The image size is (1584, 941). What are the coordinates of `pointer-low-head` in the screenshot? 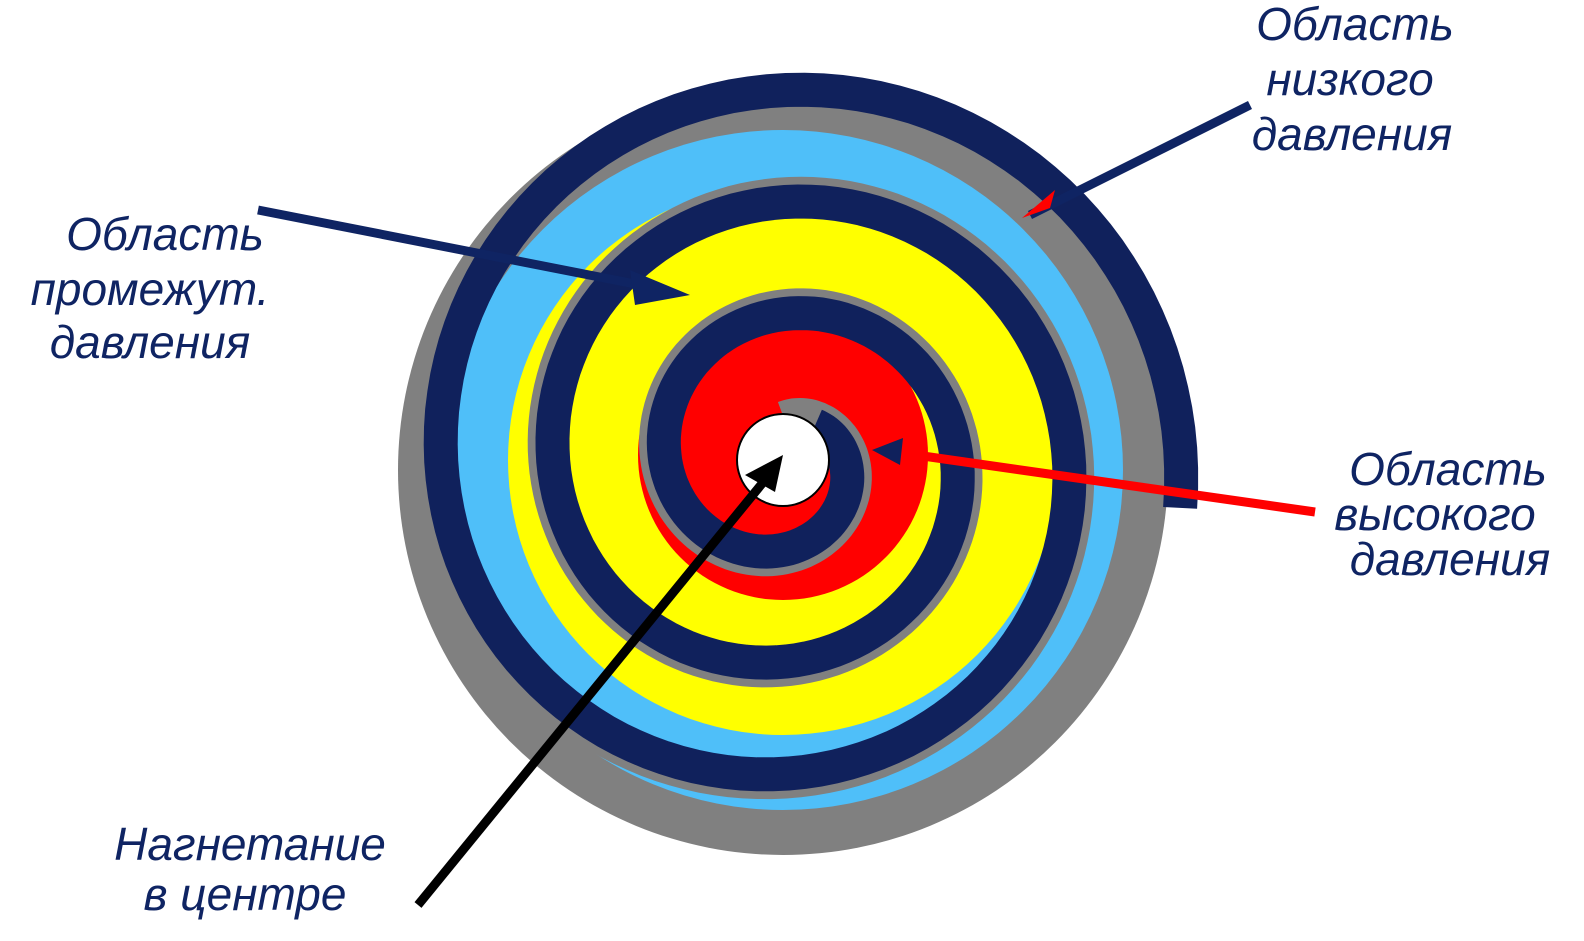 It's located at (1038, 204).